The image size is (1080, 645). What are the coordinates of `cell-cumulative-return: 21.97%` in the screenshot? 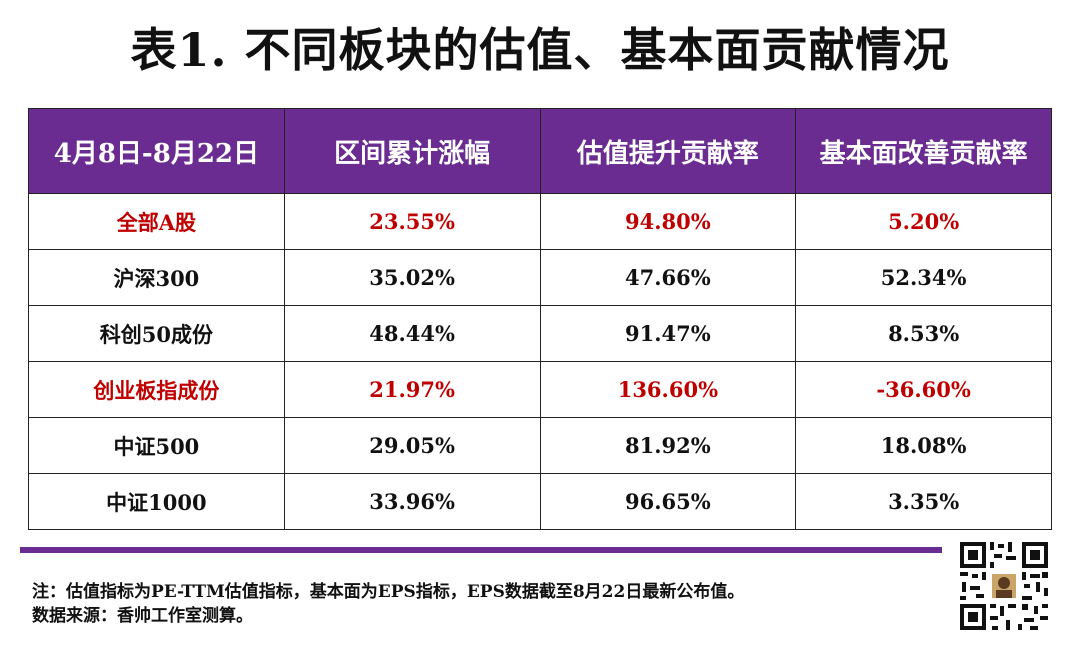 It's located at (412, 389).